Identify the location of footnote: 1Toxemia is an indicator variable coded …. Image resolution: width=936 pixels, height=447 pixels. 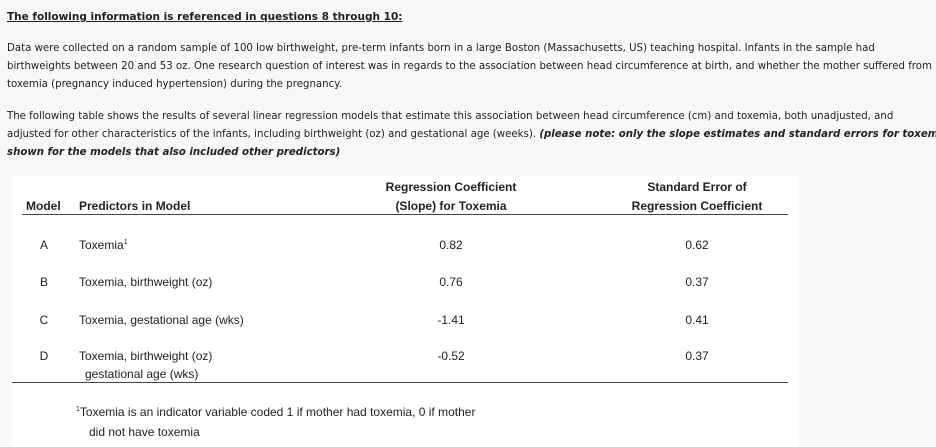
(275, 412).